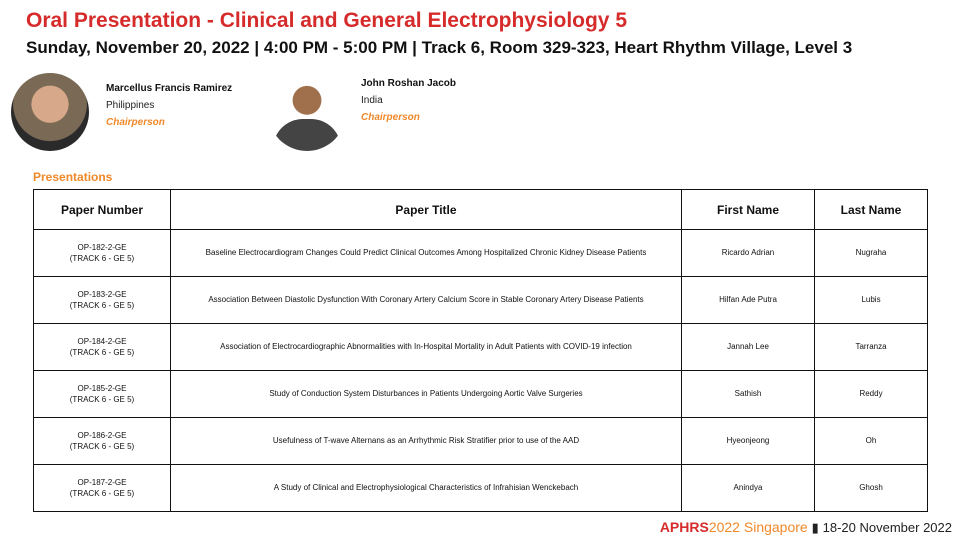  What do you see at coordinates (73, 177) in the screenshot?
I see `section-heading: Presentations` at bounding box center [73, 177].